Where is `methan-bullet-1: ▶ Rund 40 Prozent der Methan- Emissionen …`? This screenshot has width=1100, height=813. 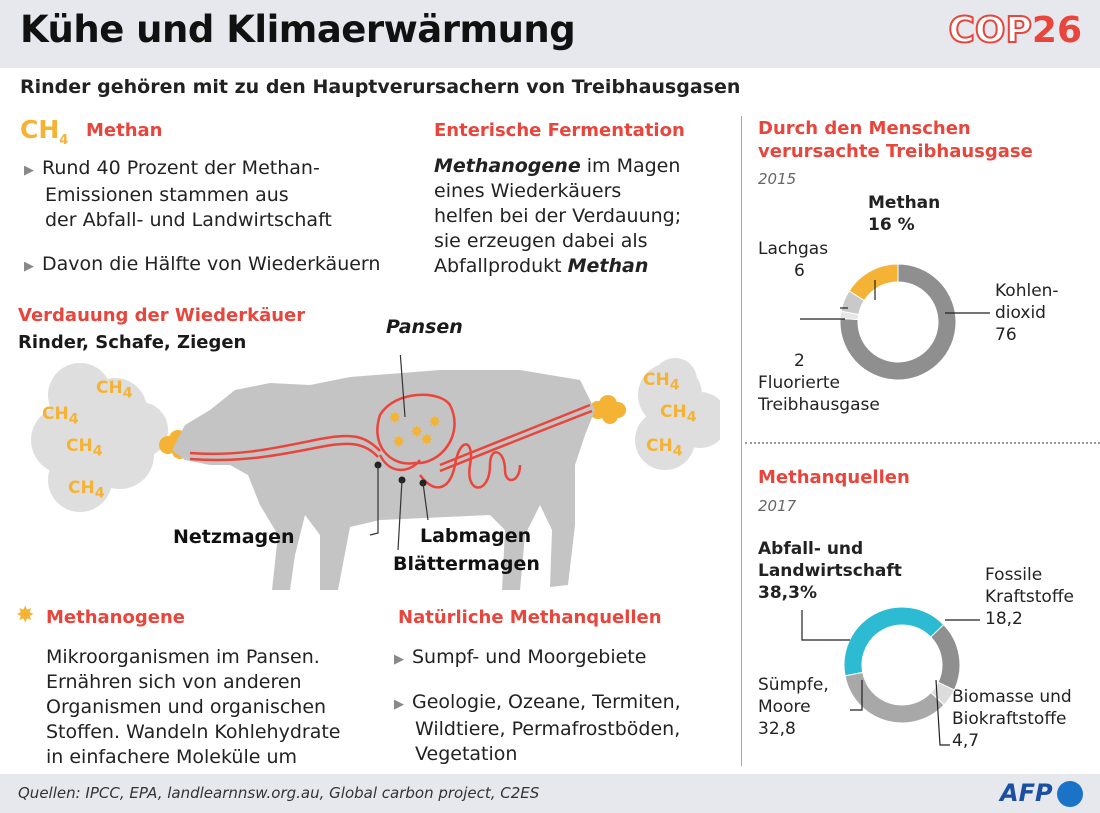
methan-bullet-1: ▶ Rund 40 Prozent der Methan- Emissionen … is located at coordinates (214, 194).